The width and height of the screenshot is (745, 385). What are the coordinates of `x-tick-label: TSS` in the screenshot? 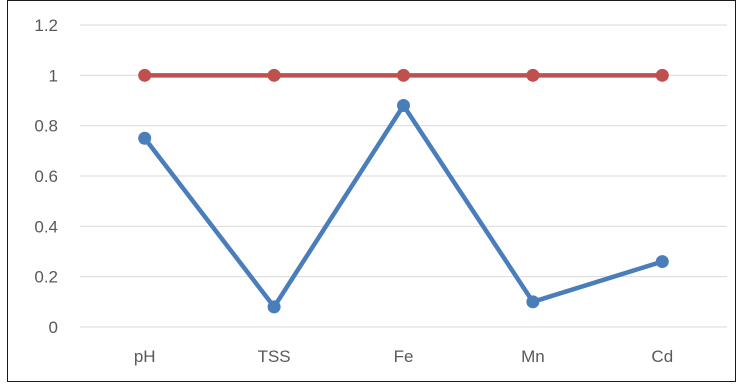 It's located at (274, 356).